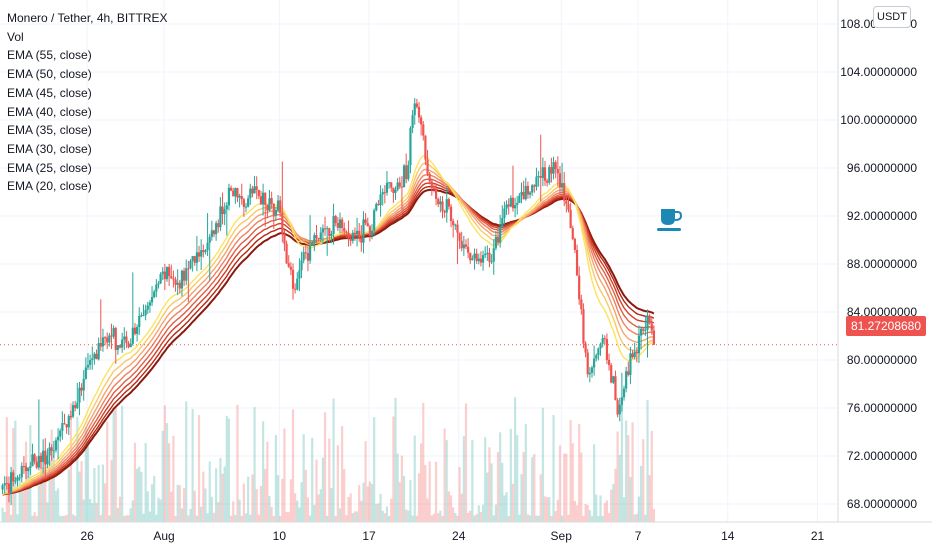 Image resolution: width=932 pixels, height=550 pixels. What do you see at coordinates (49, 130) in the screenshot?
I see `legend-ema-35: EMA (35, close)` at bounding box center [49, 130].